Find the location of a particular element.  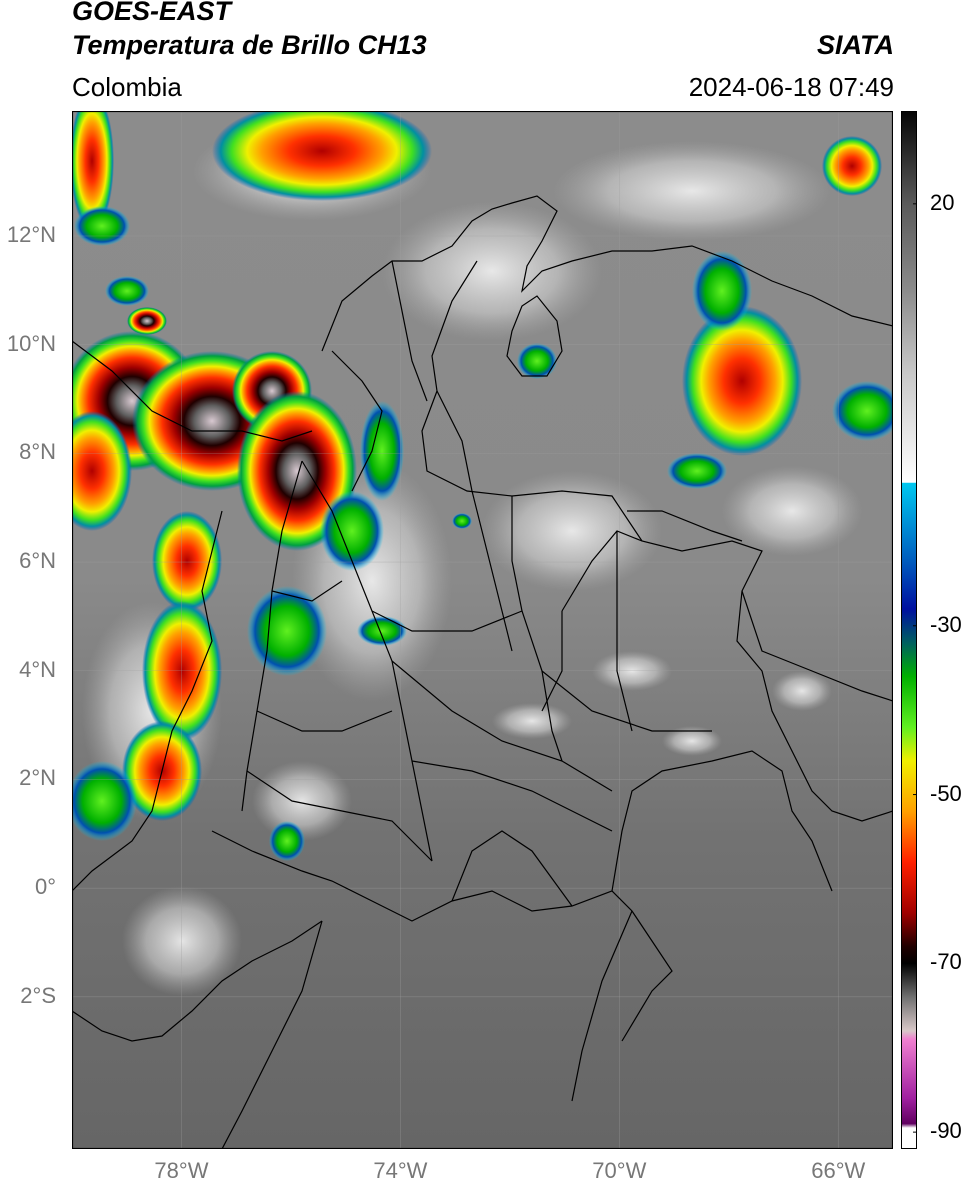

lat-tick-label: 12°N is located at coordinates (31, 234).